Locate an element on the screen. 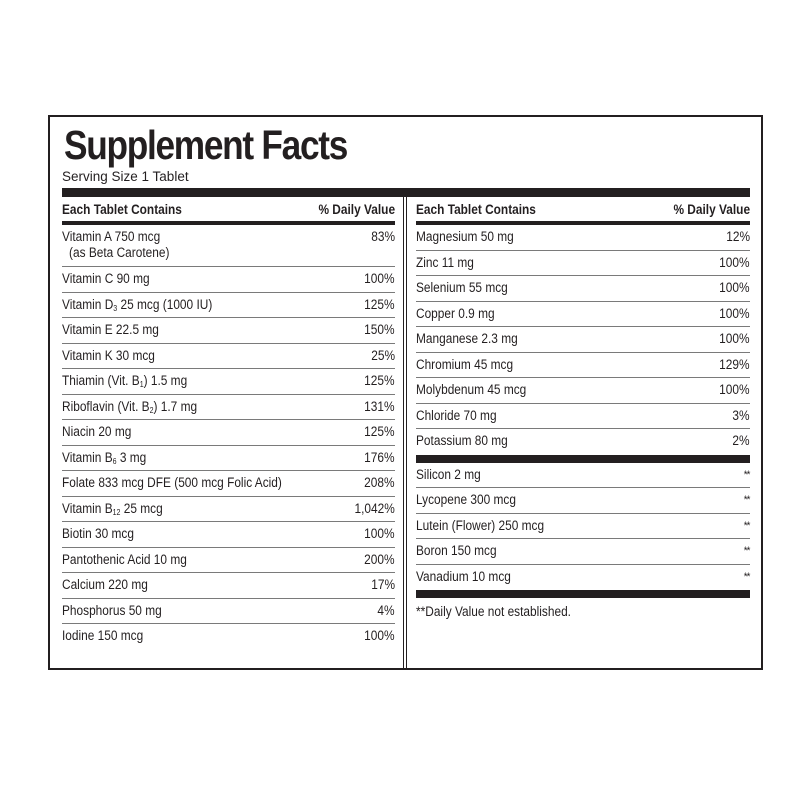 Image resolution: width=800 pixels, height=800 pixels. nutrient-name: Folate 833 mcg DFE (500 mcg Folic Acid) is located at coordinates (172, 482).